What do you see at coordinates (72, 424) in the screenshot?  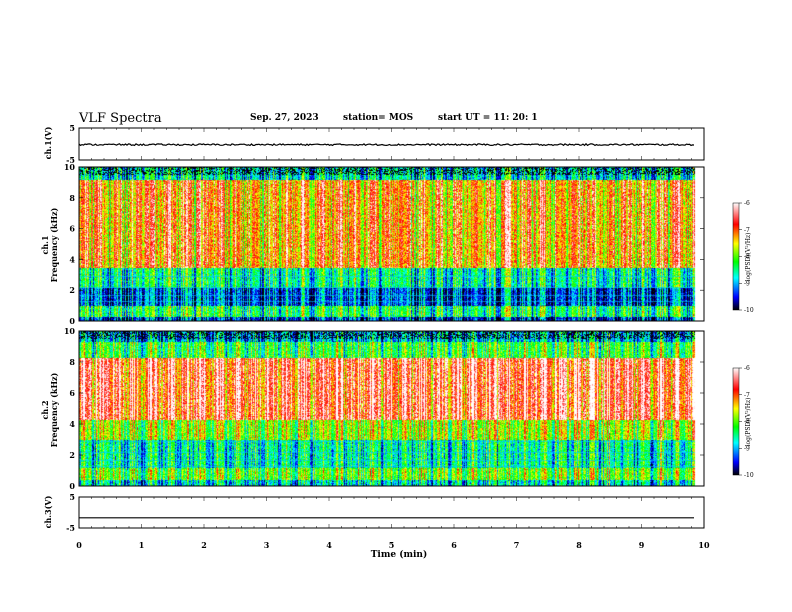 I see `panel-2-ytick-label-2: 4` at bounding box center [72, 424].